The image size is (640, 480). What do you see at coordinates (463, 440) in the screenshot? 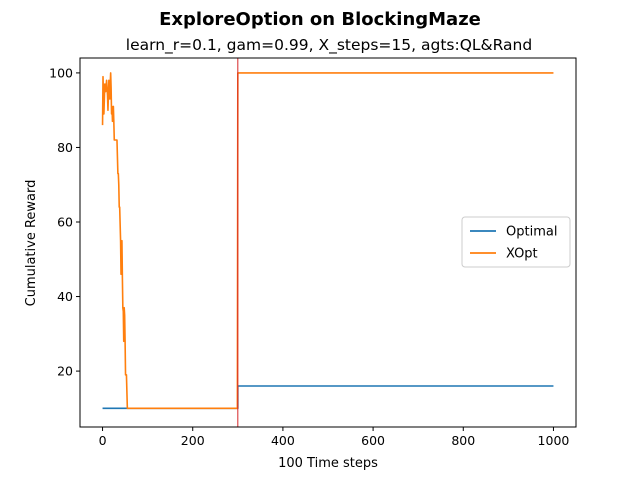
I see `x-tick-label: 800` at bounding box center [463, 440].